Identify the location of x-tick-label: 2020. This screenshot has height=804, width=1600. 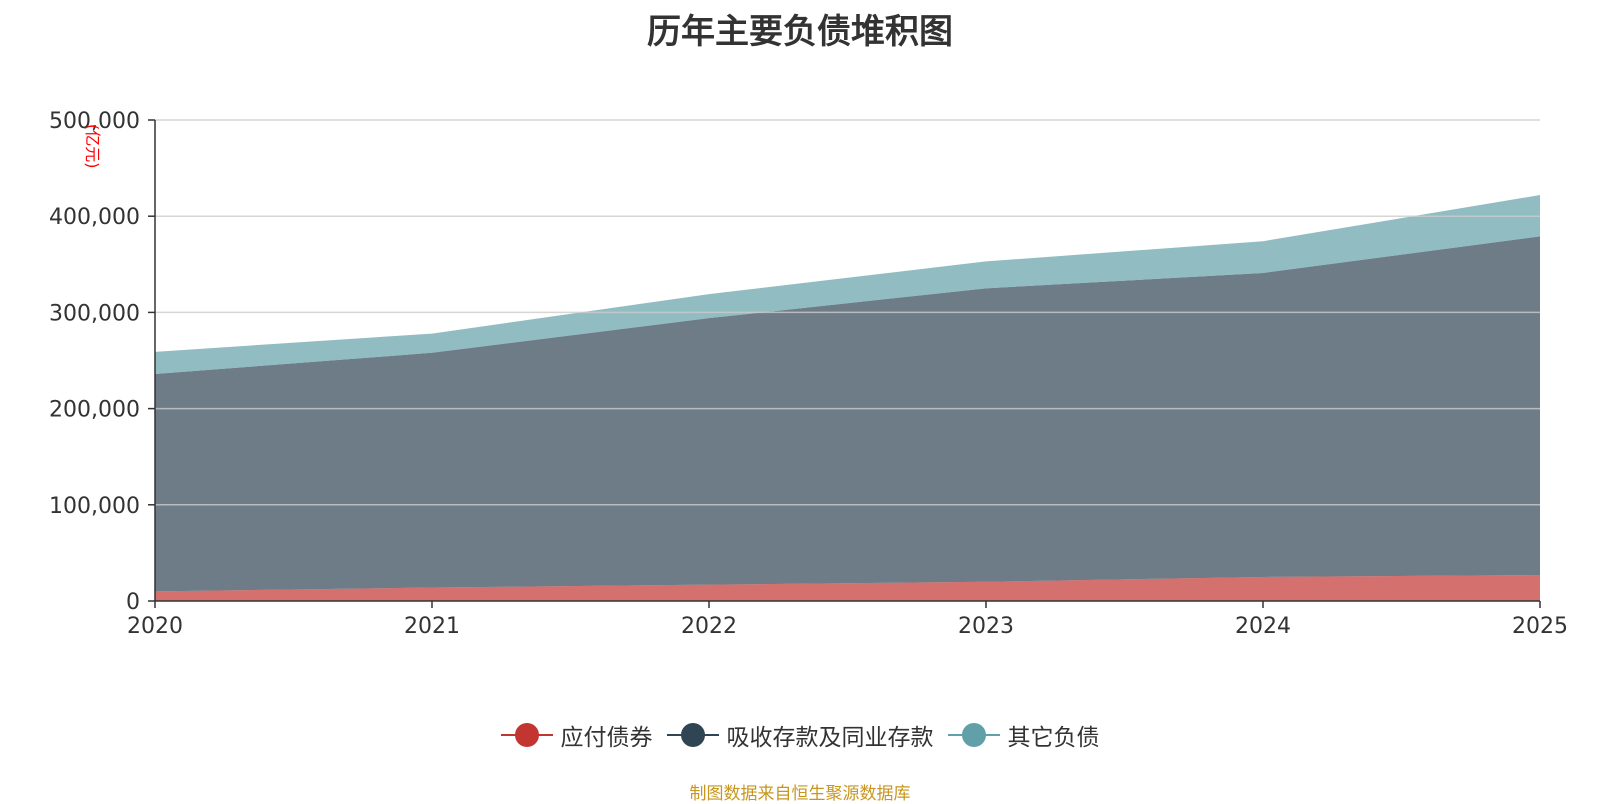
(155, 626).